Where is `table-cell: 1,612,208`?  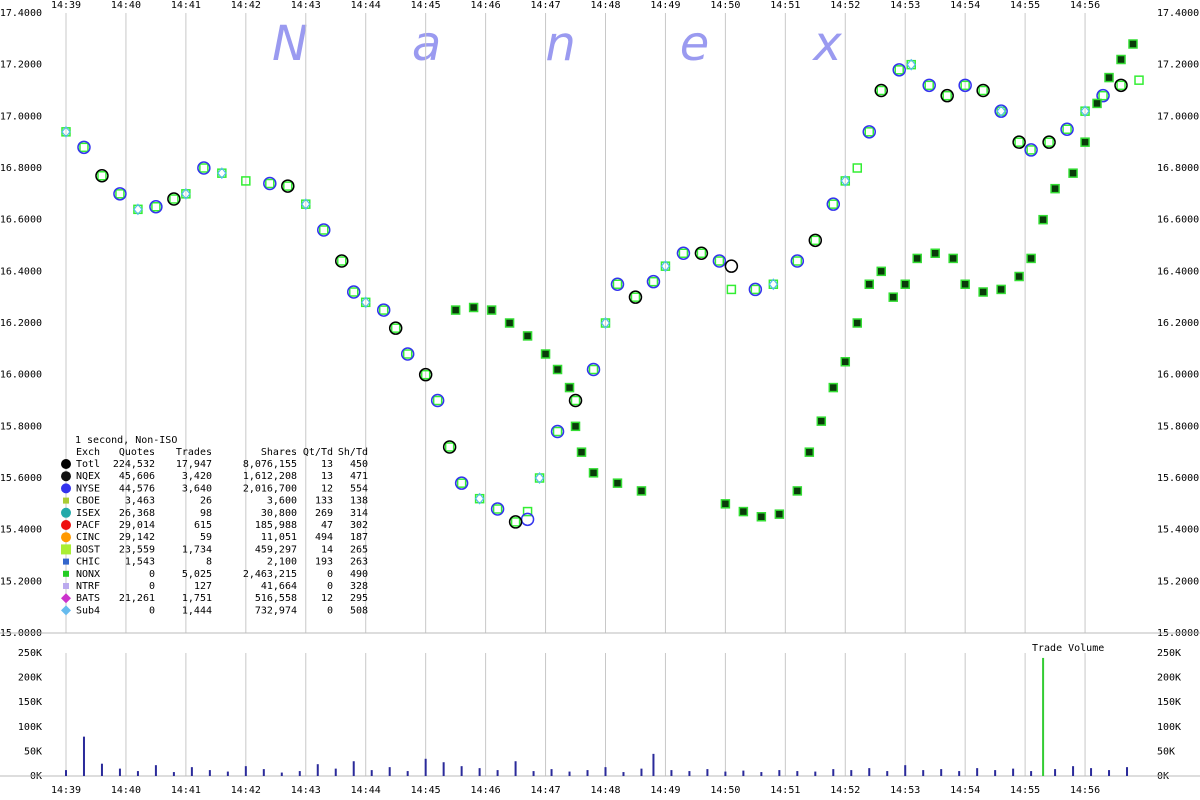 table-cell: 1,612,208 is located at coordinates (270, 476).